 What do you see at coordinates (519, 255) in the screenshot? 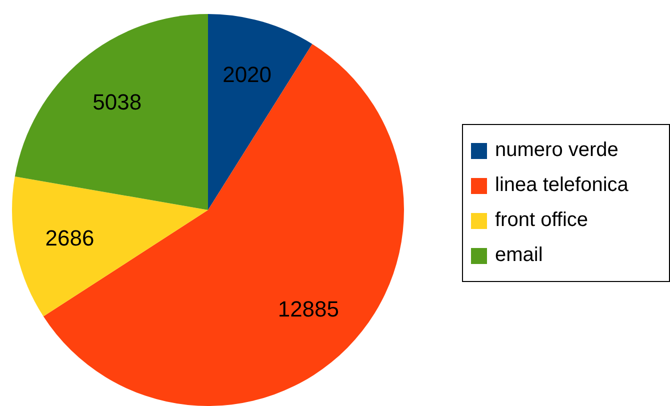
I see `legend-label: email` at bounding box center [519, 255].